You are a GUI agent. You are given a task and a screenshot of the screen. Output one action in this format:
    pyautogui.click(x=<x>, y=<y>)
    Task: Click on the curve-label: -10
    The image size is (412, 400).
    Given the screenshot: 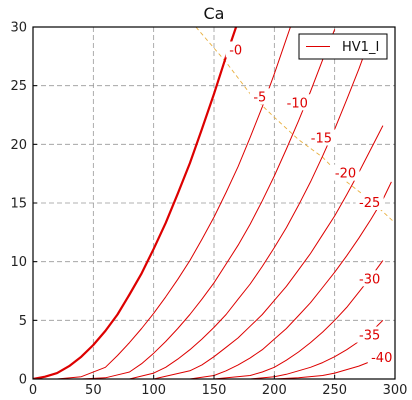 What is the action you would take?
    pyautogui.click(x=297, y=103)
    